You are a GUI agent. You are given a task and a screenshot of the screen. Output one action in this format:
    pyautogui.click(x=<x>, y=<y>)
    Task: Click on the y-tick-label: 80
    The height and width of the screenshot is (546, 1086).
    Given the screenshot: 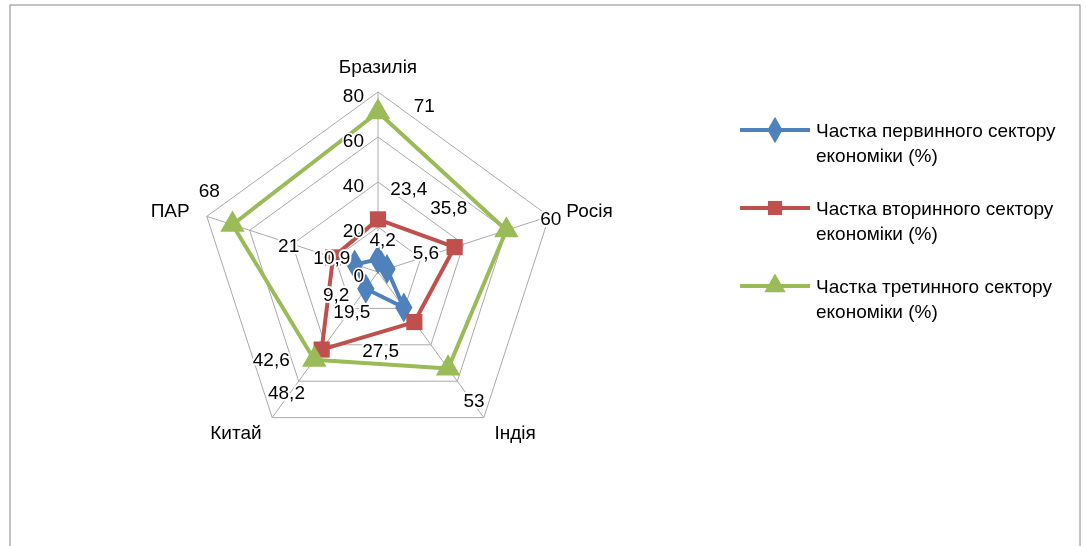 What is the action you would take?
    pyautogui.click(x=353, y=95)
    